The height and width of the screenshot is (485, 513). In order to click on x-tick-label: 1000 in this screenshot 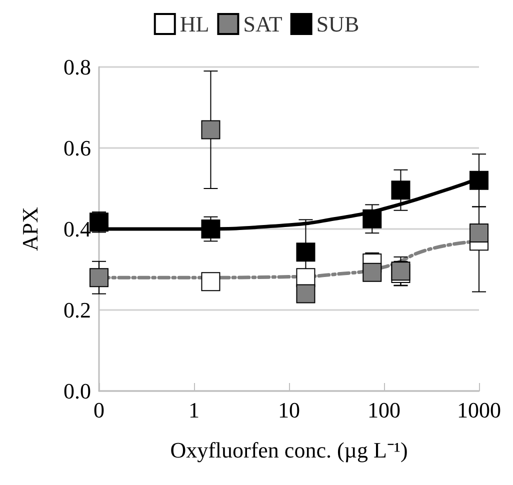, I will do `click(479, 410)`.